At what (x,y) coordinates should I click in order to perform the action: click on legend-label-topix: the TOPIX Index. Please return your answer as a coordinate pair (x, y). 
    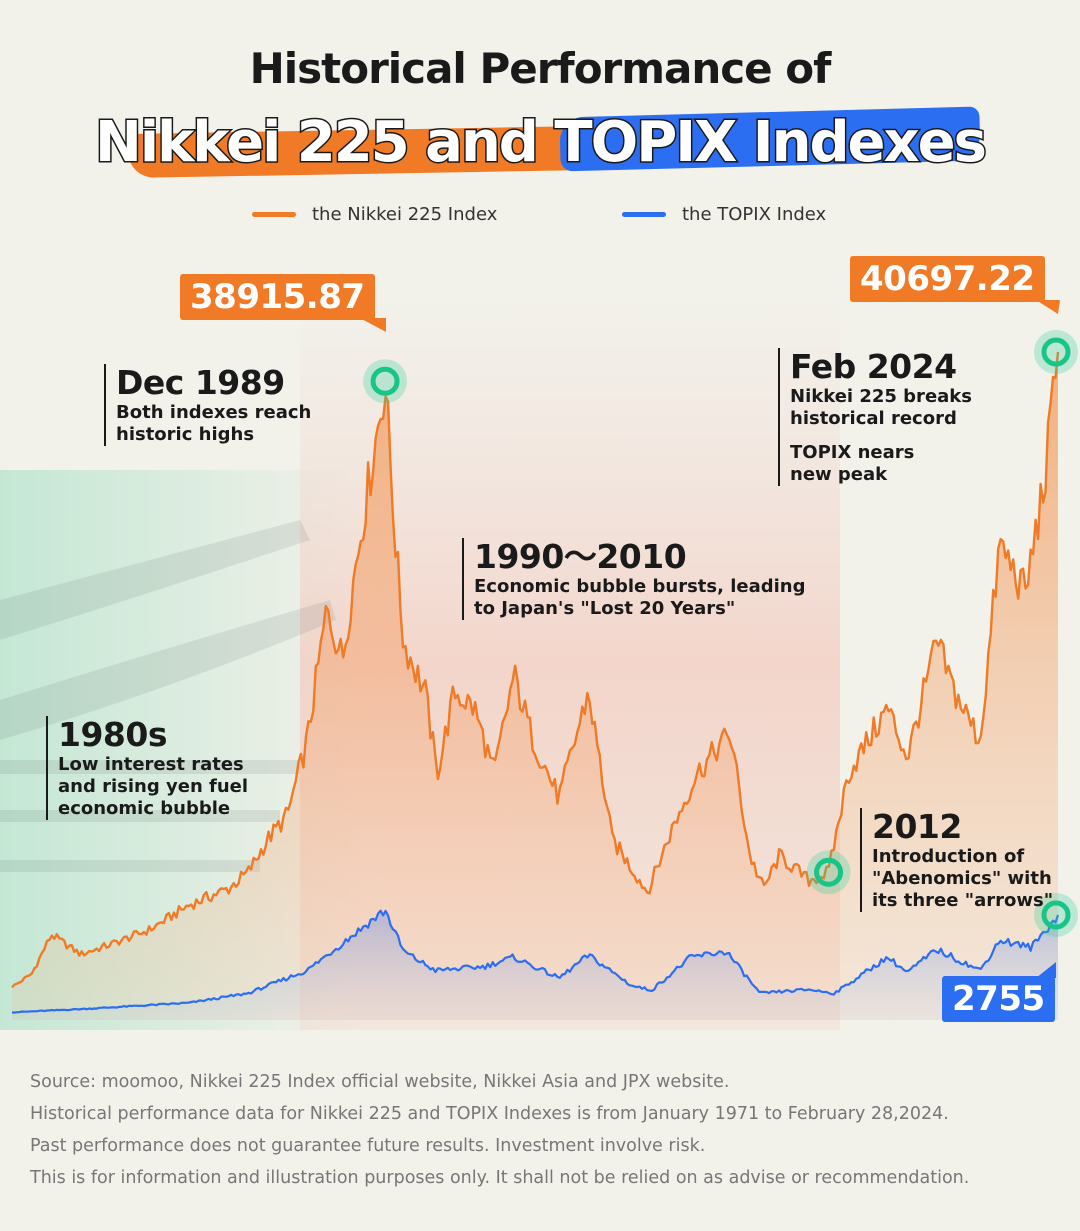
    Looking at the image, I should click on (754, 214).